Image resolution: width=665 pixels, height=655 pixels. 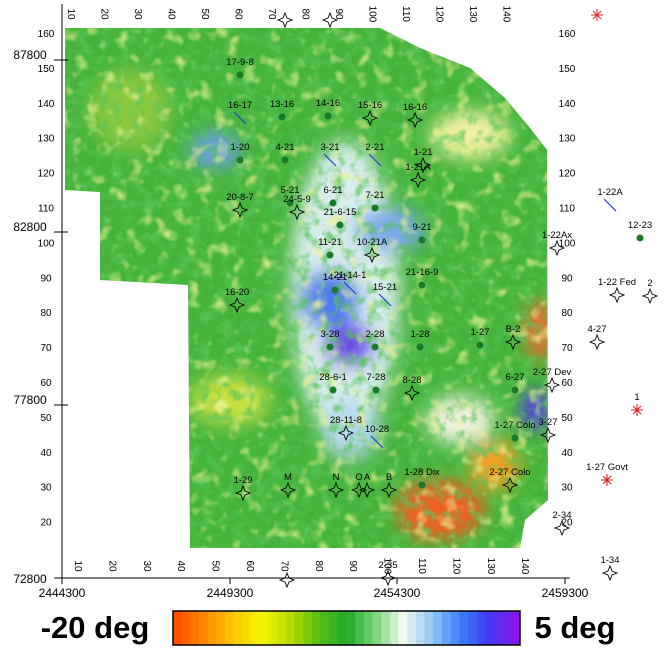 I want to click on bottom-scale-label: 20, so click(x=111, y=566).